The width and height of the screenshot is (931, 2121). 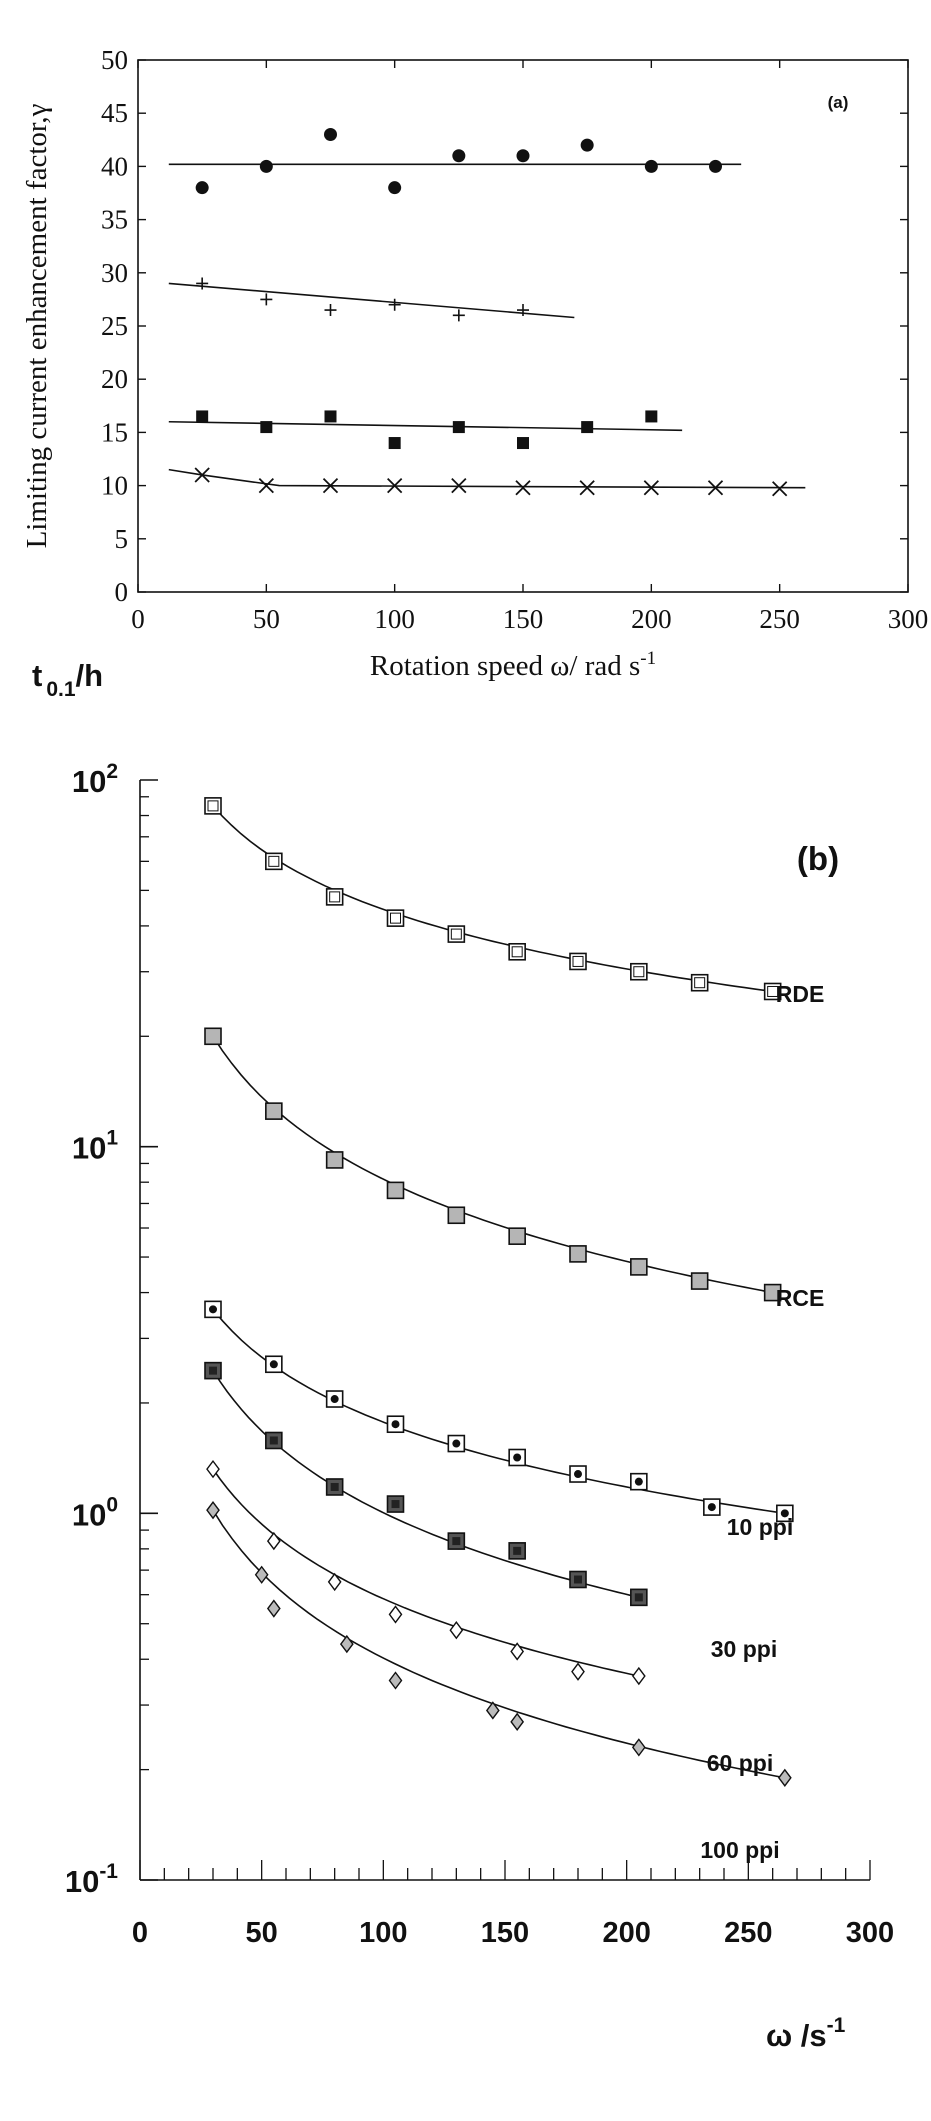 What do you see at coordinates (651, 619) in the screenshot?
I see `x-tick-label: 200` at bounding box center [651, 619].